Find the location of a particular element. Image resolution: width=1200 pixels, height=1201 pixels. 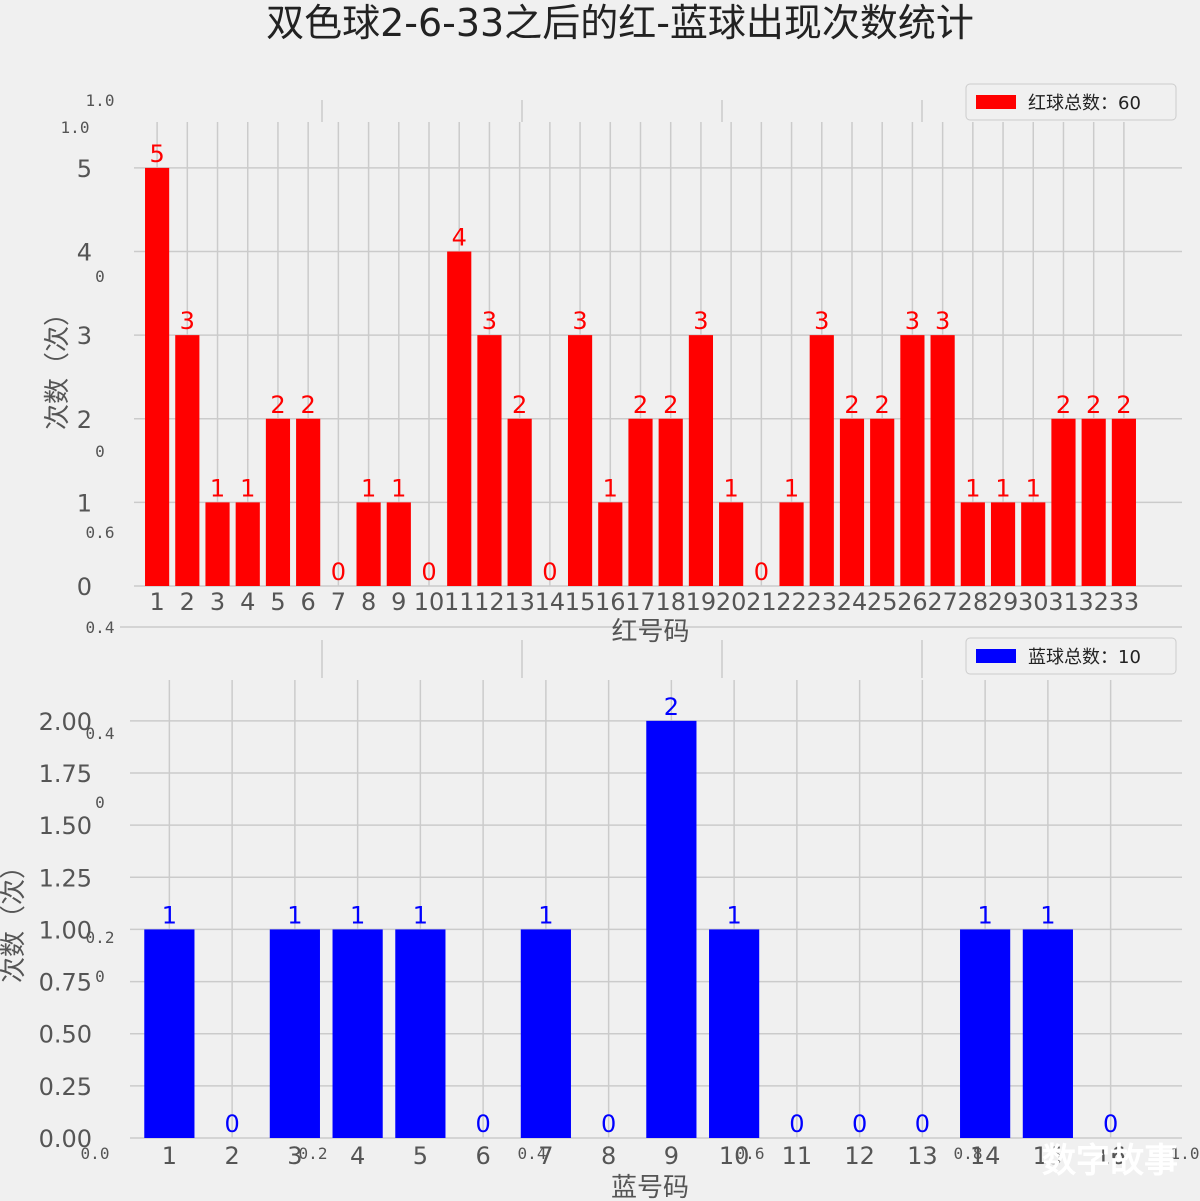

blue-value-label-12: 0 is located at coordinates (859, 1124).